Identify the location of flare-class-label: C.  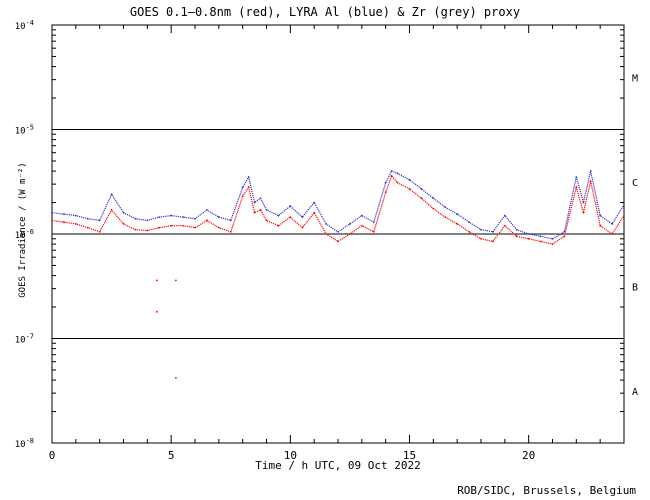
(635, 183).